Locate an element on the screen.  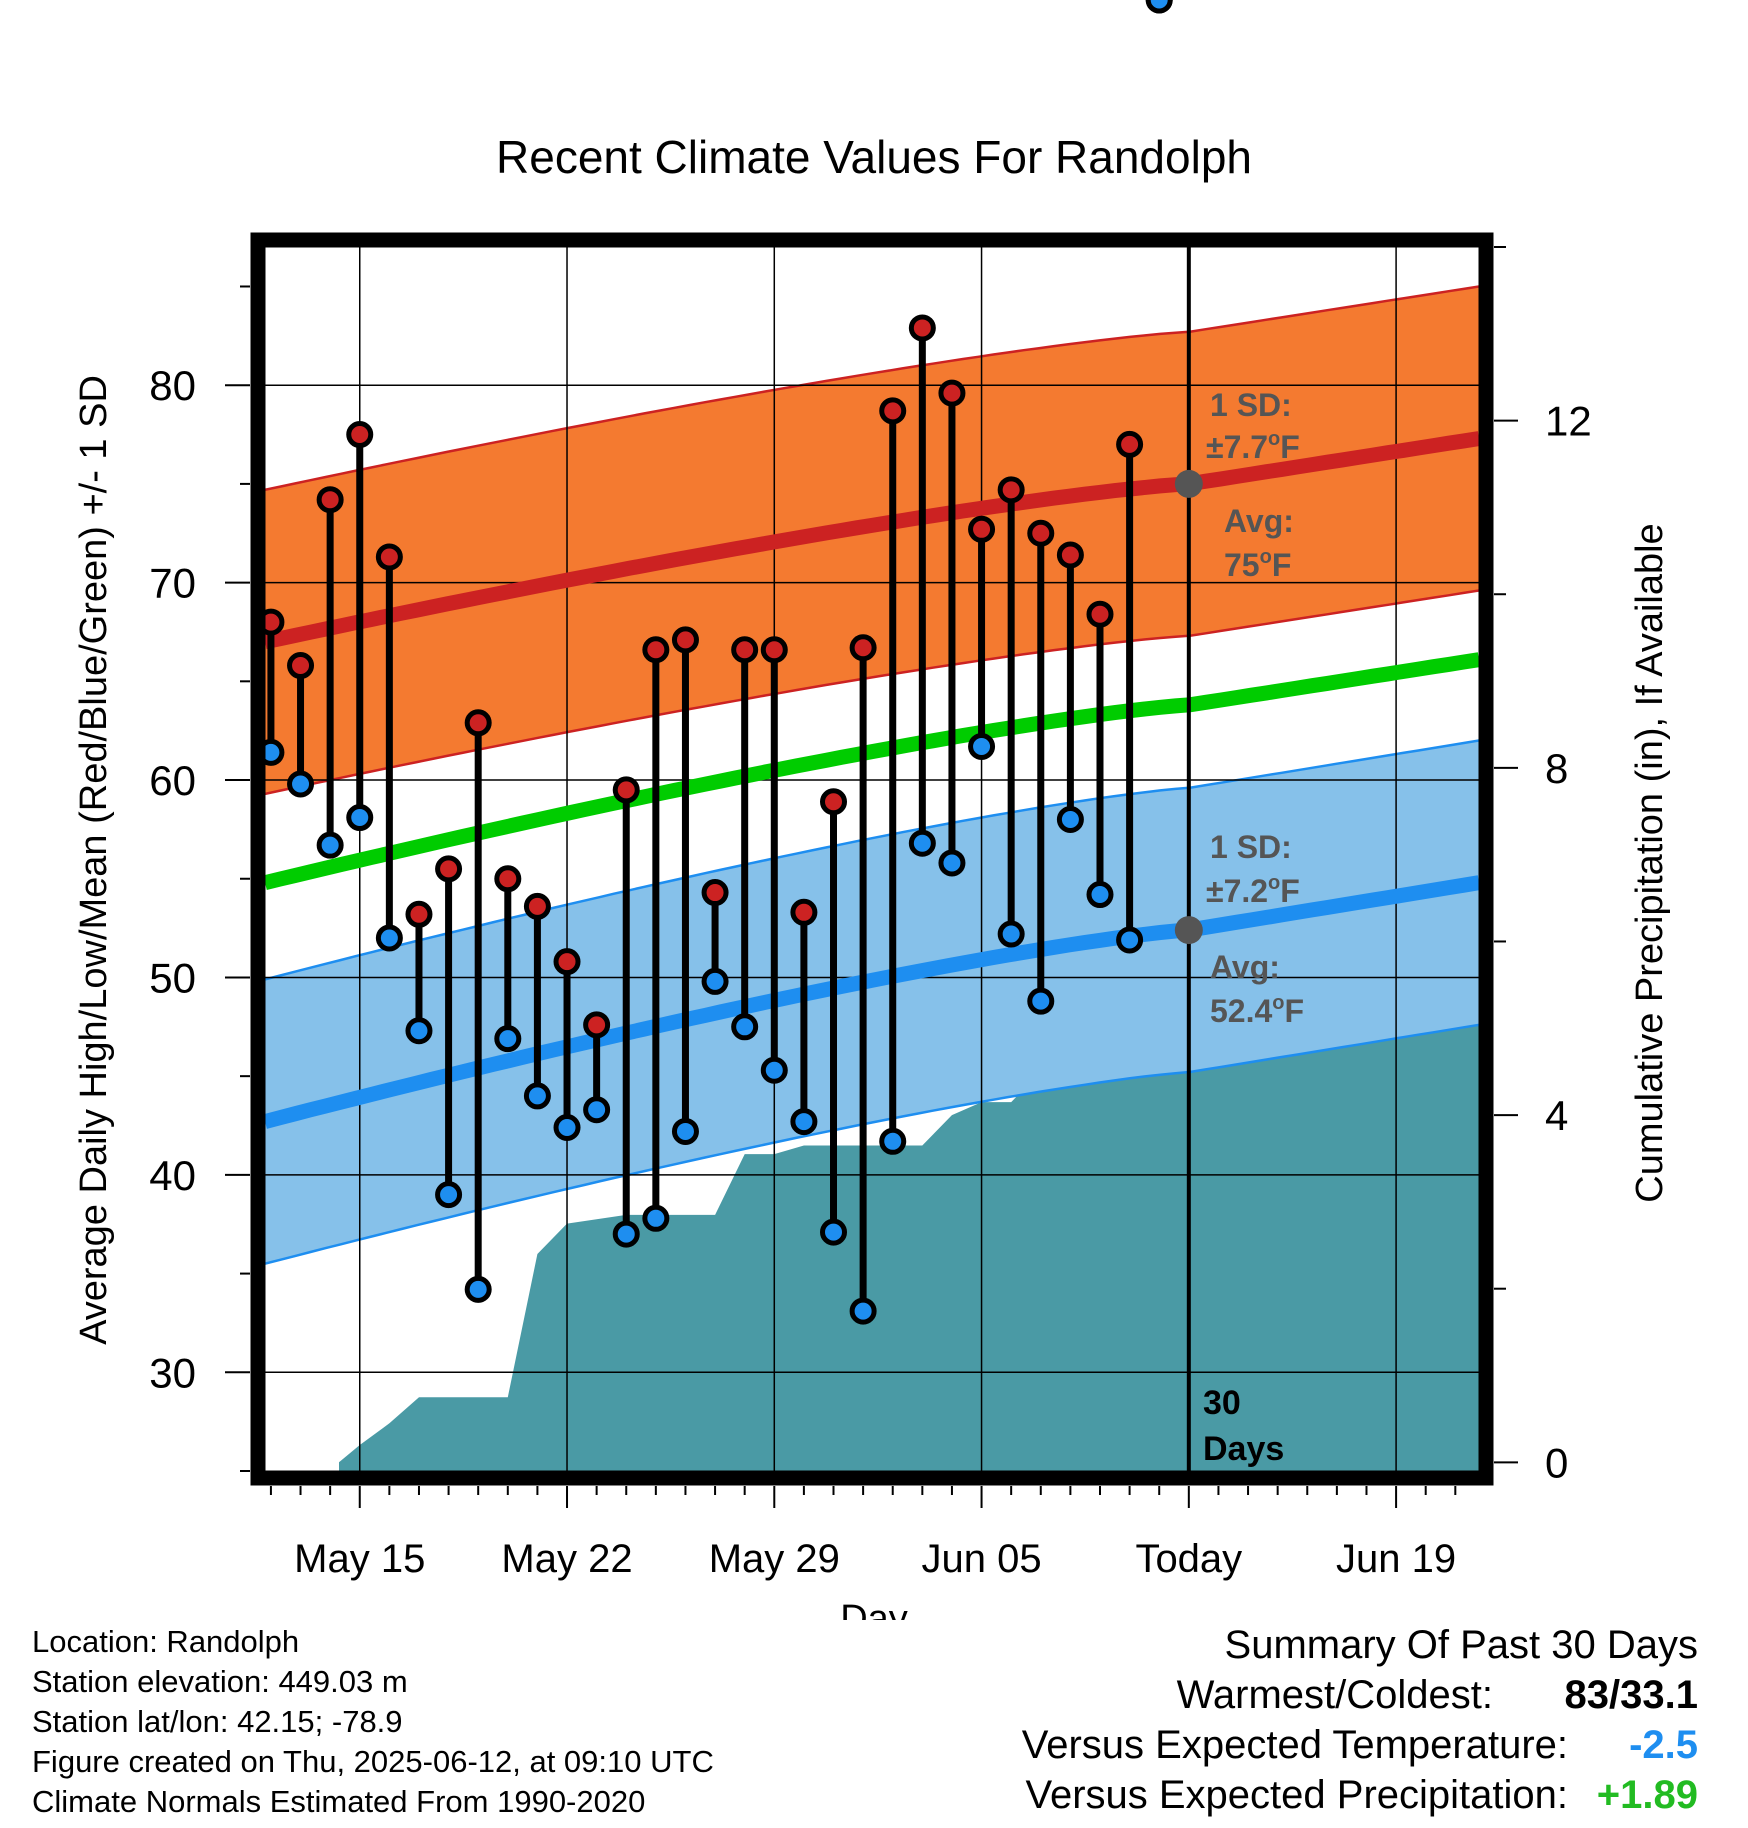
precip-departure-value: +1.89 is located at coordinates (1647, 1795).